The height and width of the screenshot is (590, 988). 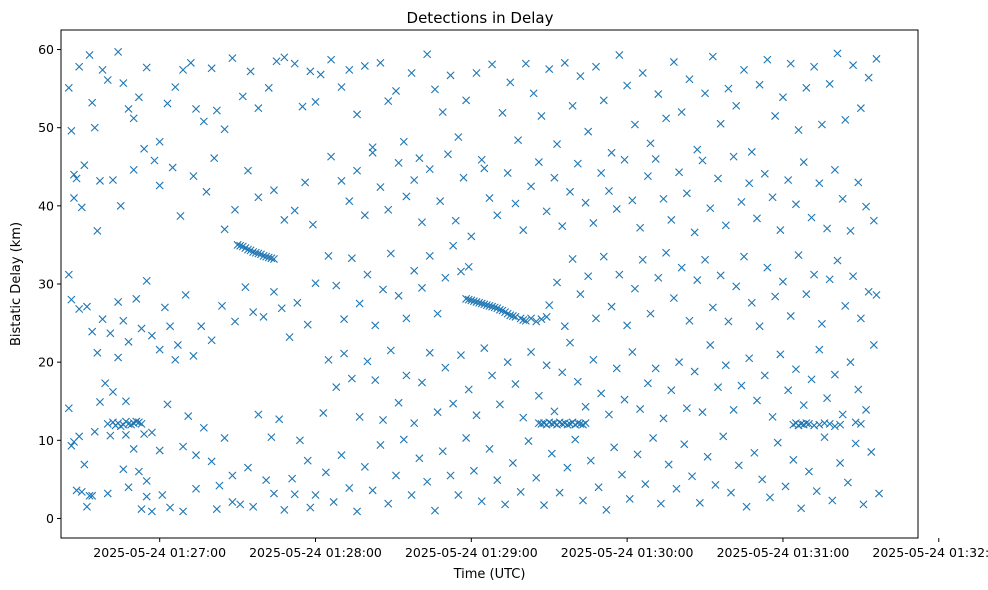 I want to click on x-tick-label: 2025-05-24 01:29:00, so click(x=471, y=552).